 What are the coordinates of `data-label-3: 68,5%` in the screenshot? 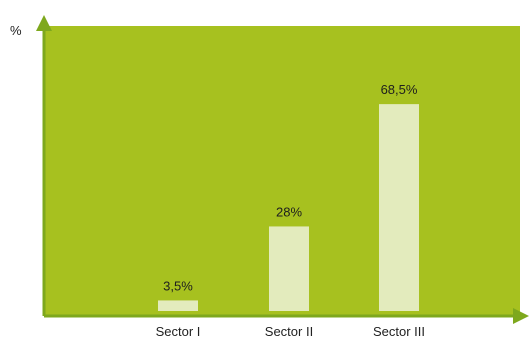 It's located at (399, 89).